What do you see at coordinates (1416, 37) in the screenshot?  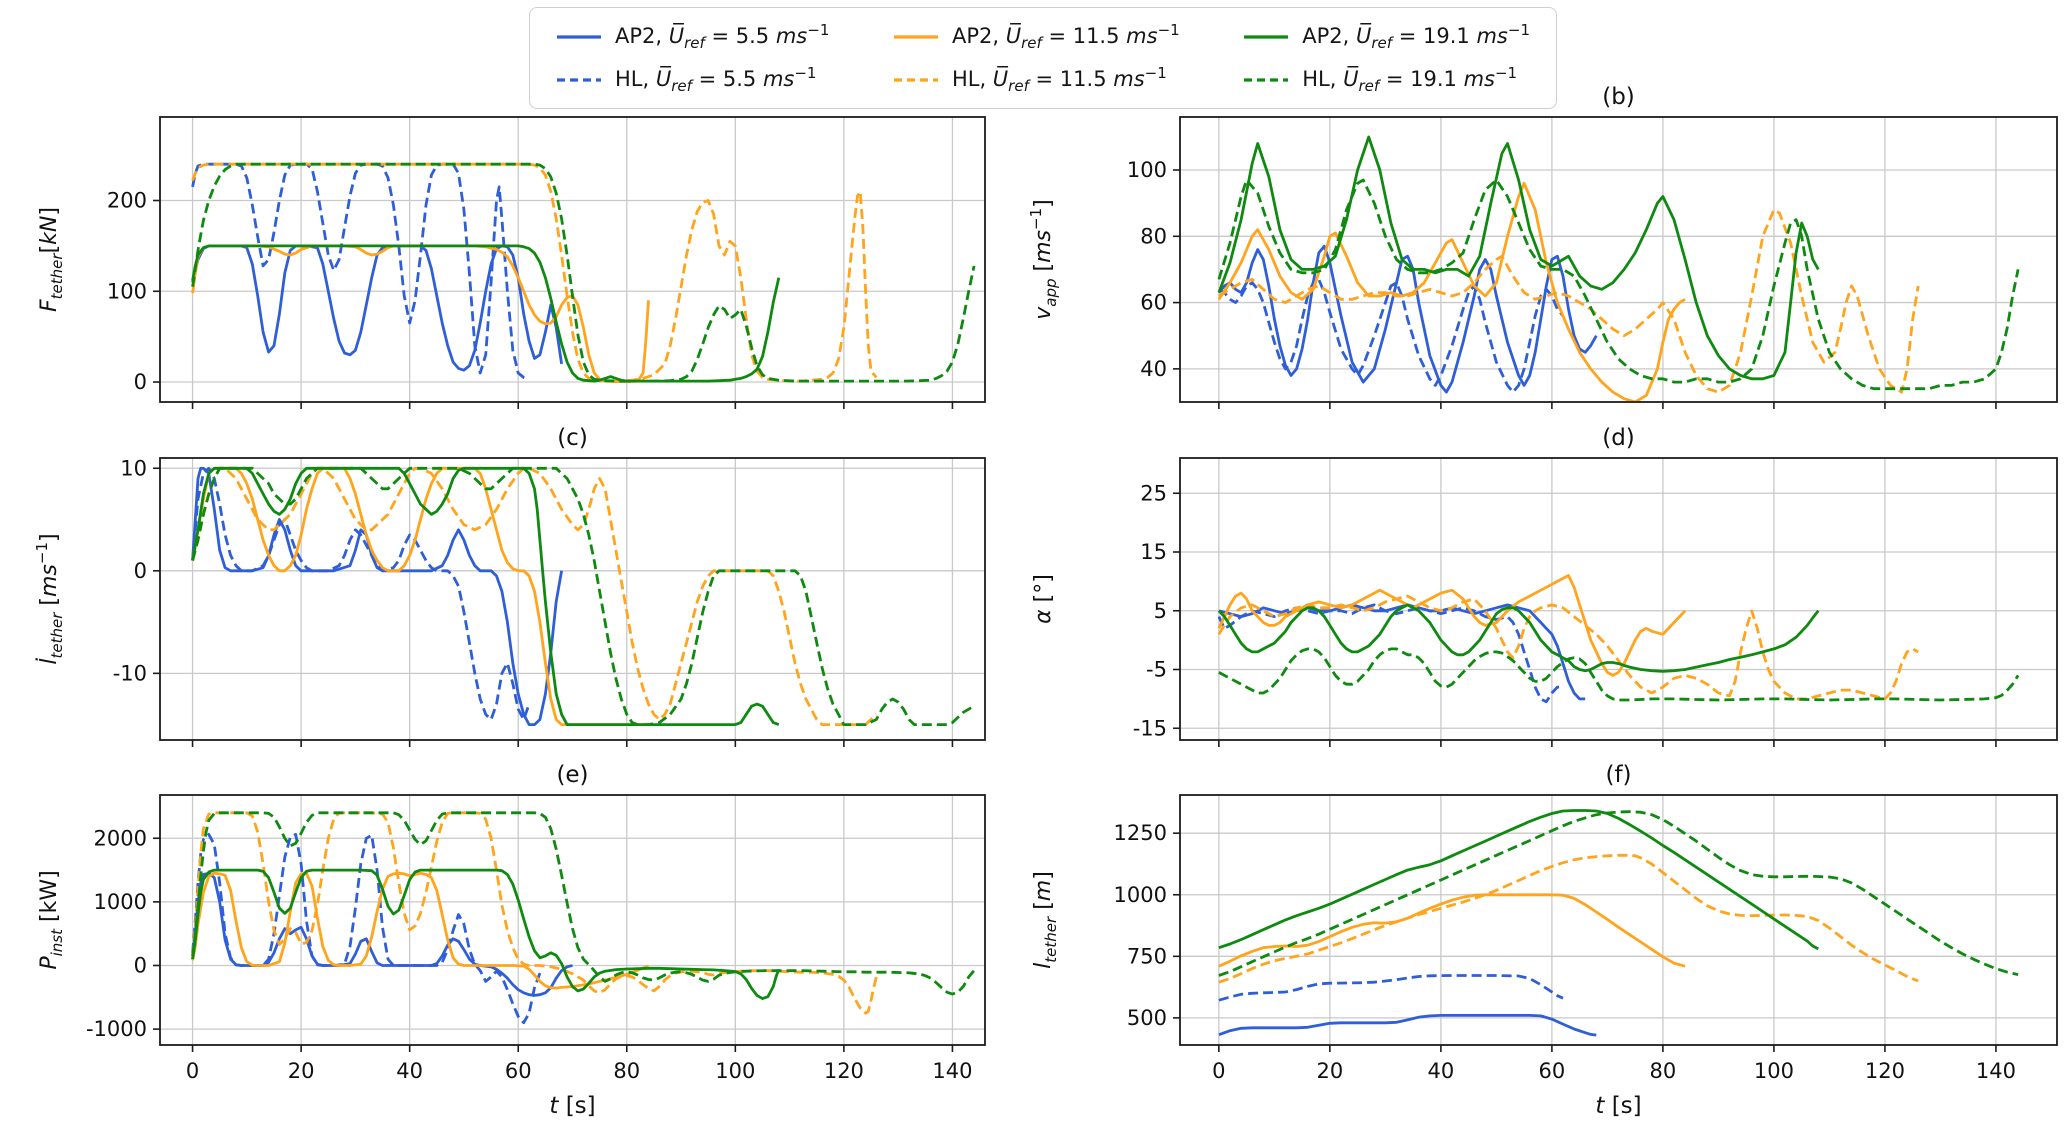 I see `legend-label: AP2, U̅ref = 19.1 ms−1` at bounding box center [1416, 37].